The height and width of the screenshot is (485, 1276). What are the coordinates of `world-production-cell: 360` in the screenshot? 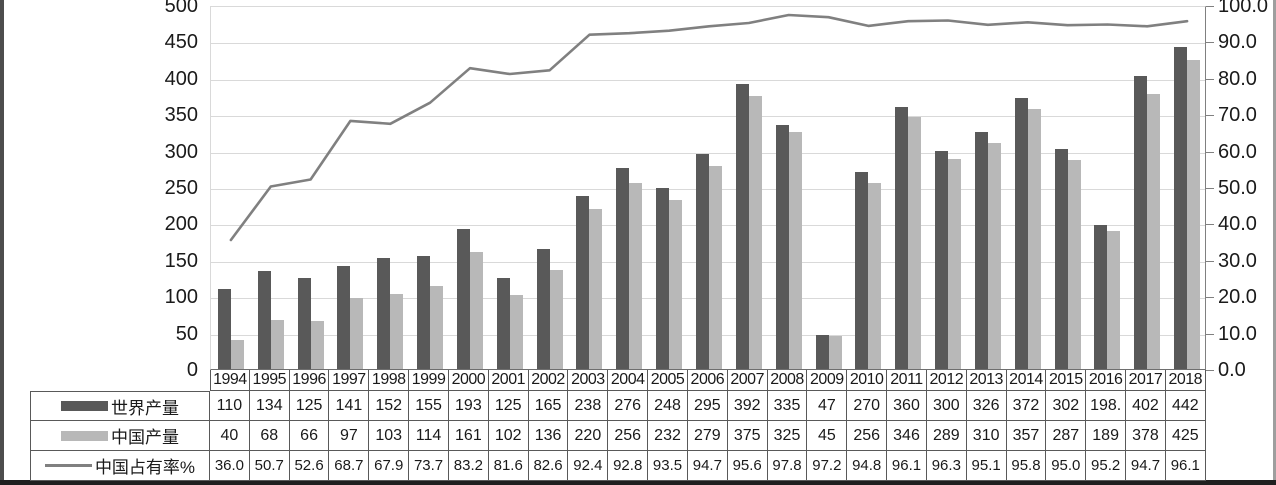 It's located at (907, 406).